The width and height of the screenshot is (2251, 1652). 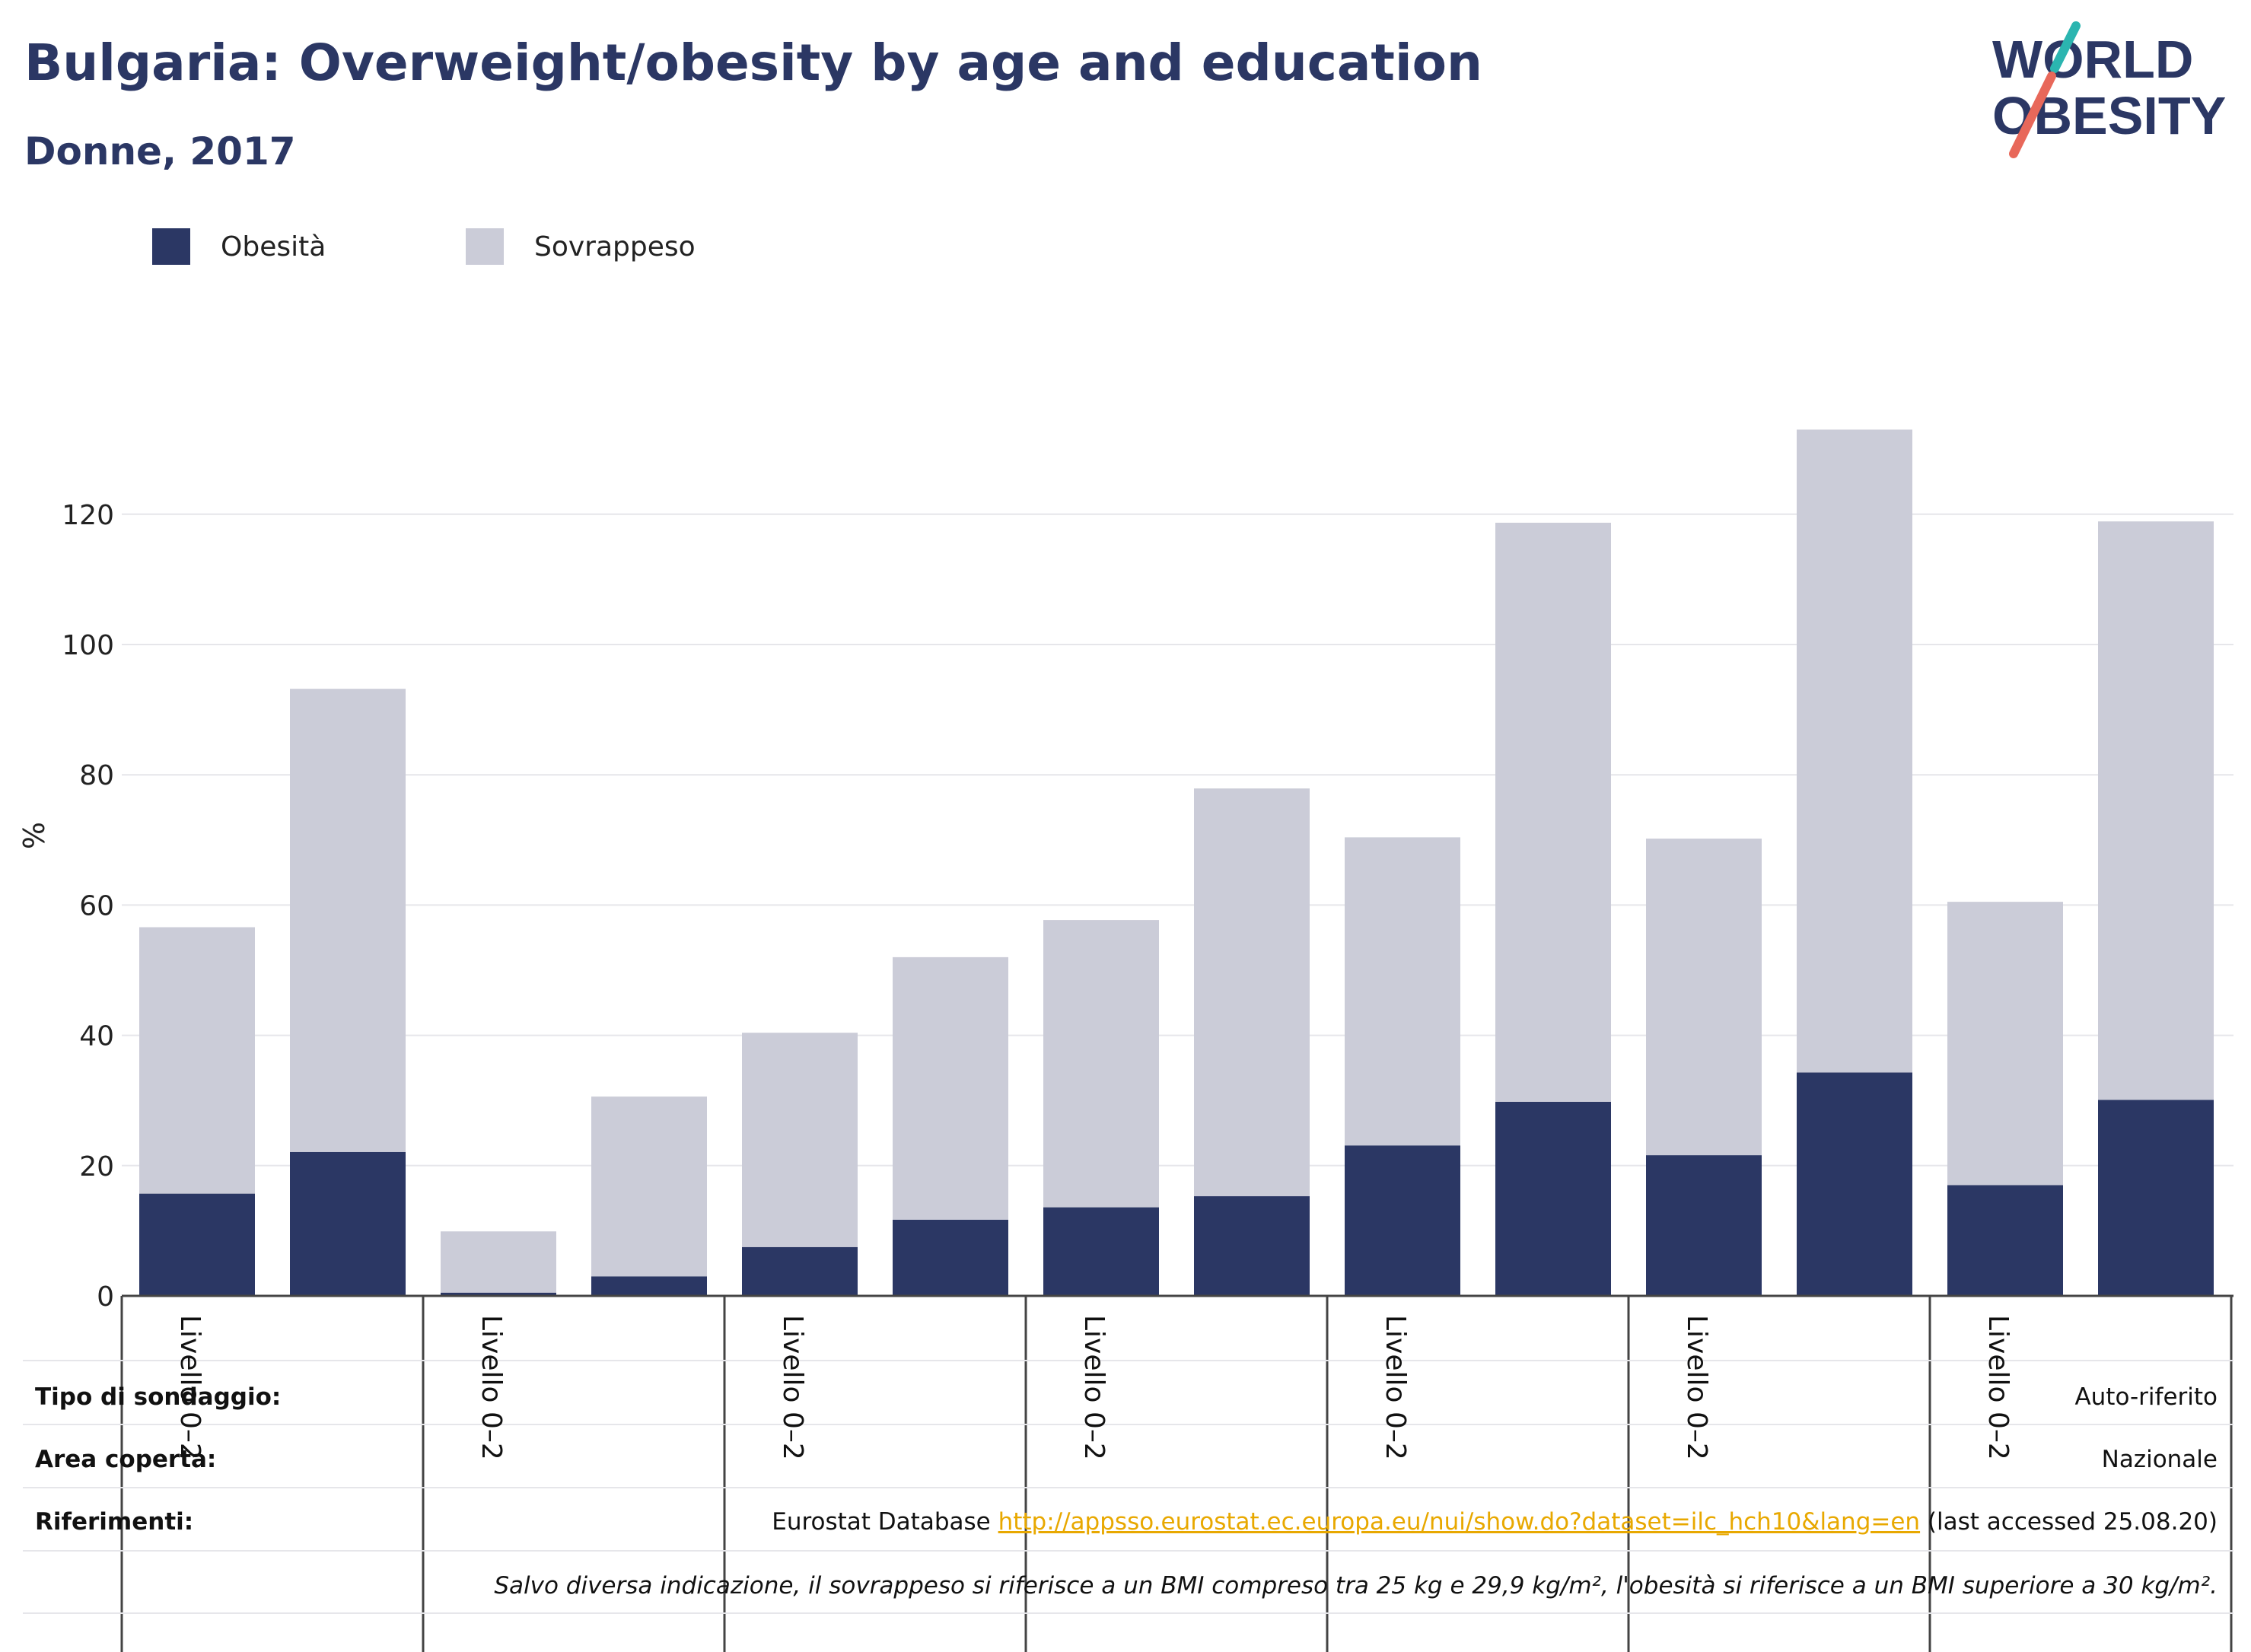 I want to click on area-value: Nazionale, so click(x=2159, y=1459).